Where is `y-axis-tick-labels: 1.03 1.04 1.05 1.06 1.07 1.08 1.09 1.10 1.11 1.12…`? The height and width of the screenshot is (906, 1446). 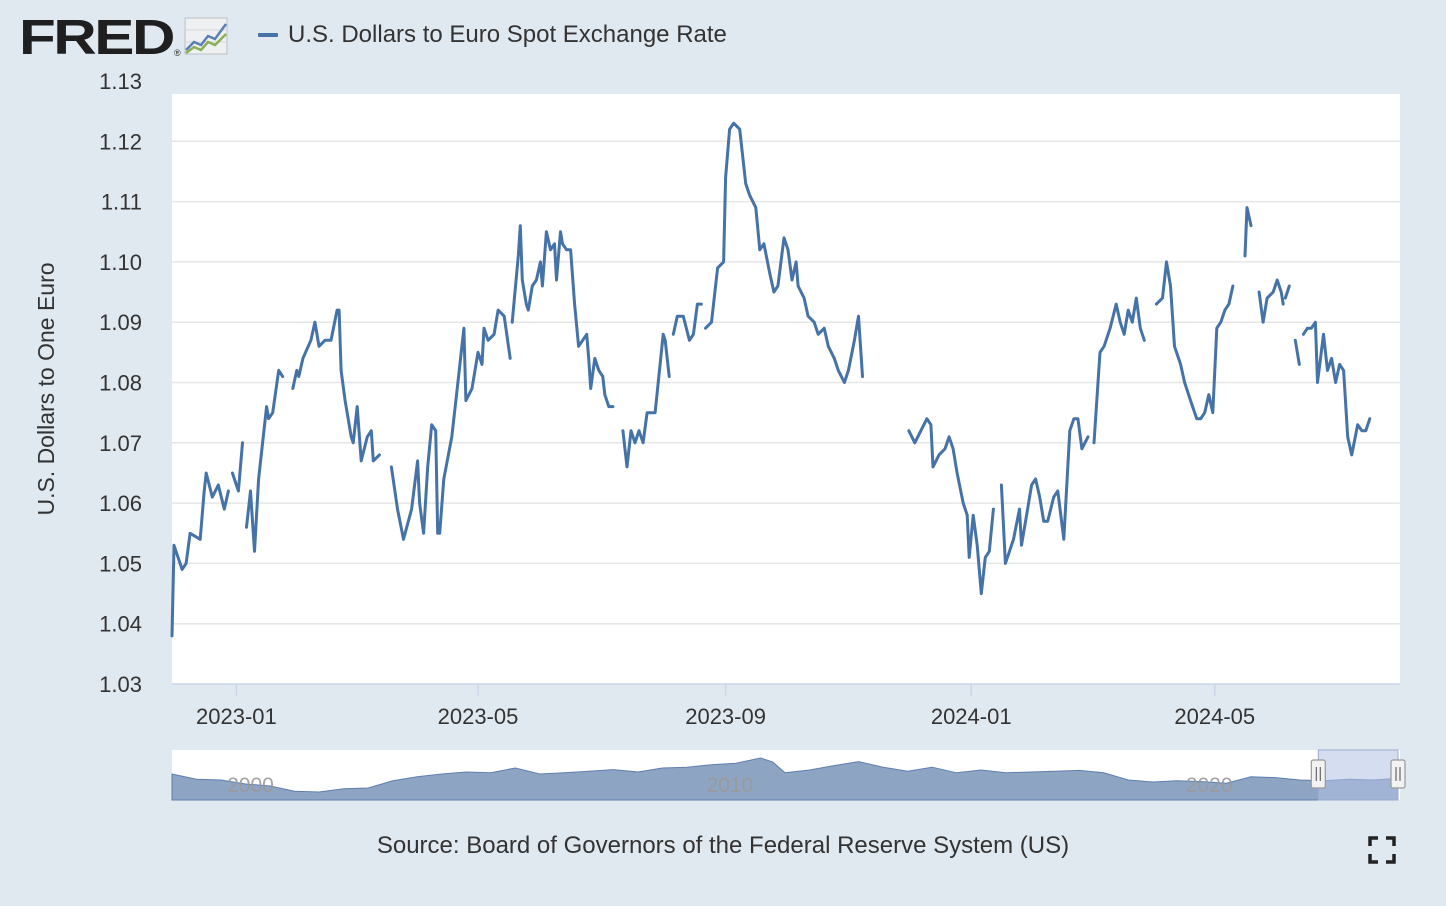
y-axis-tick-labels: 1.03 1.04 1.05 1.06 1.07 1.08 1.09 1.10 1.11 1.12… is located at coordinates (120, 383).